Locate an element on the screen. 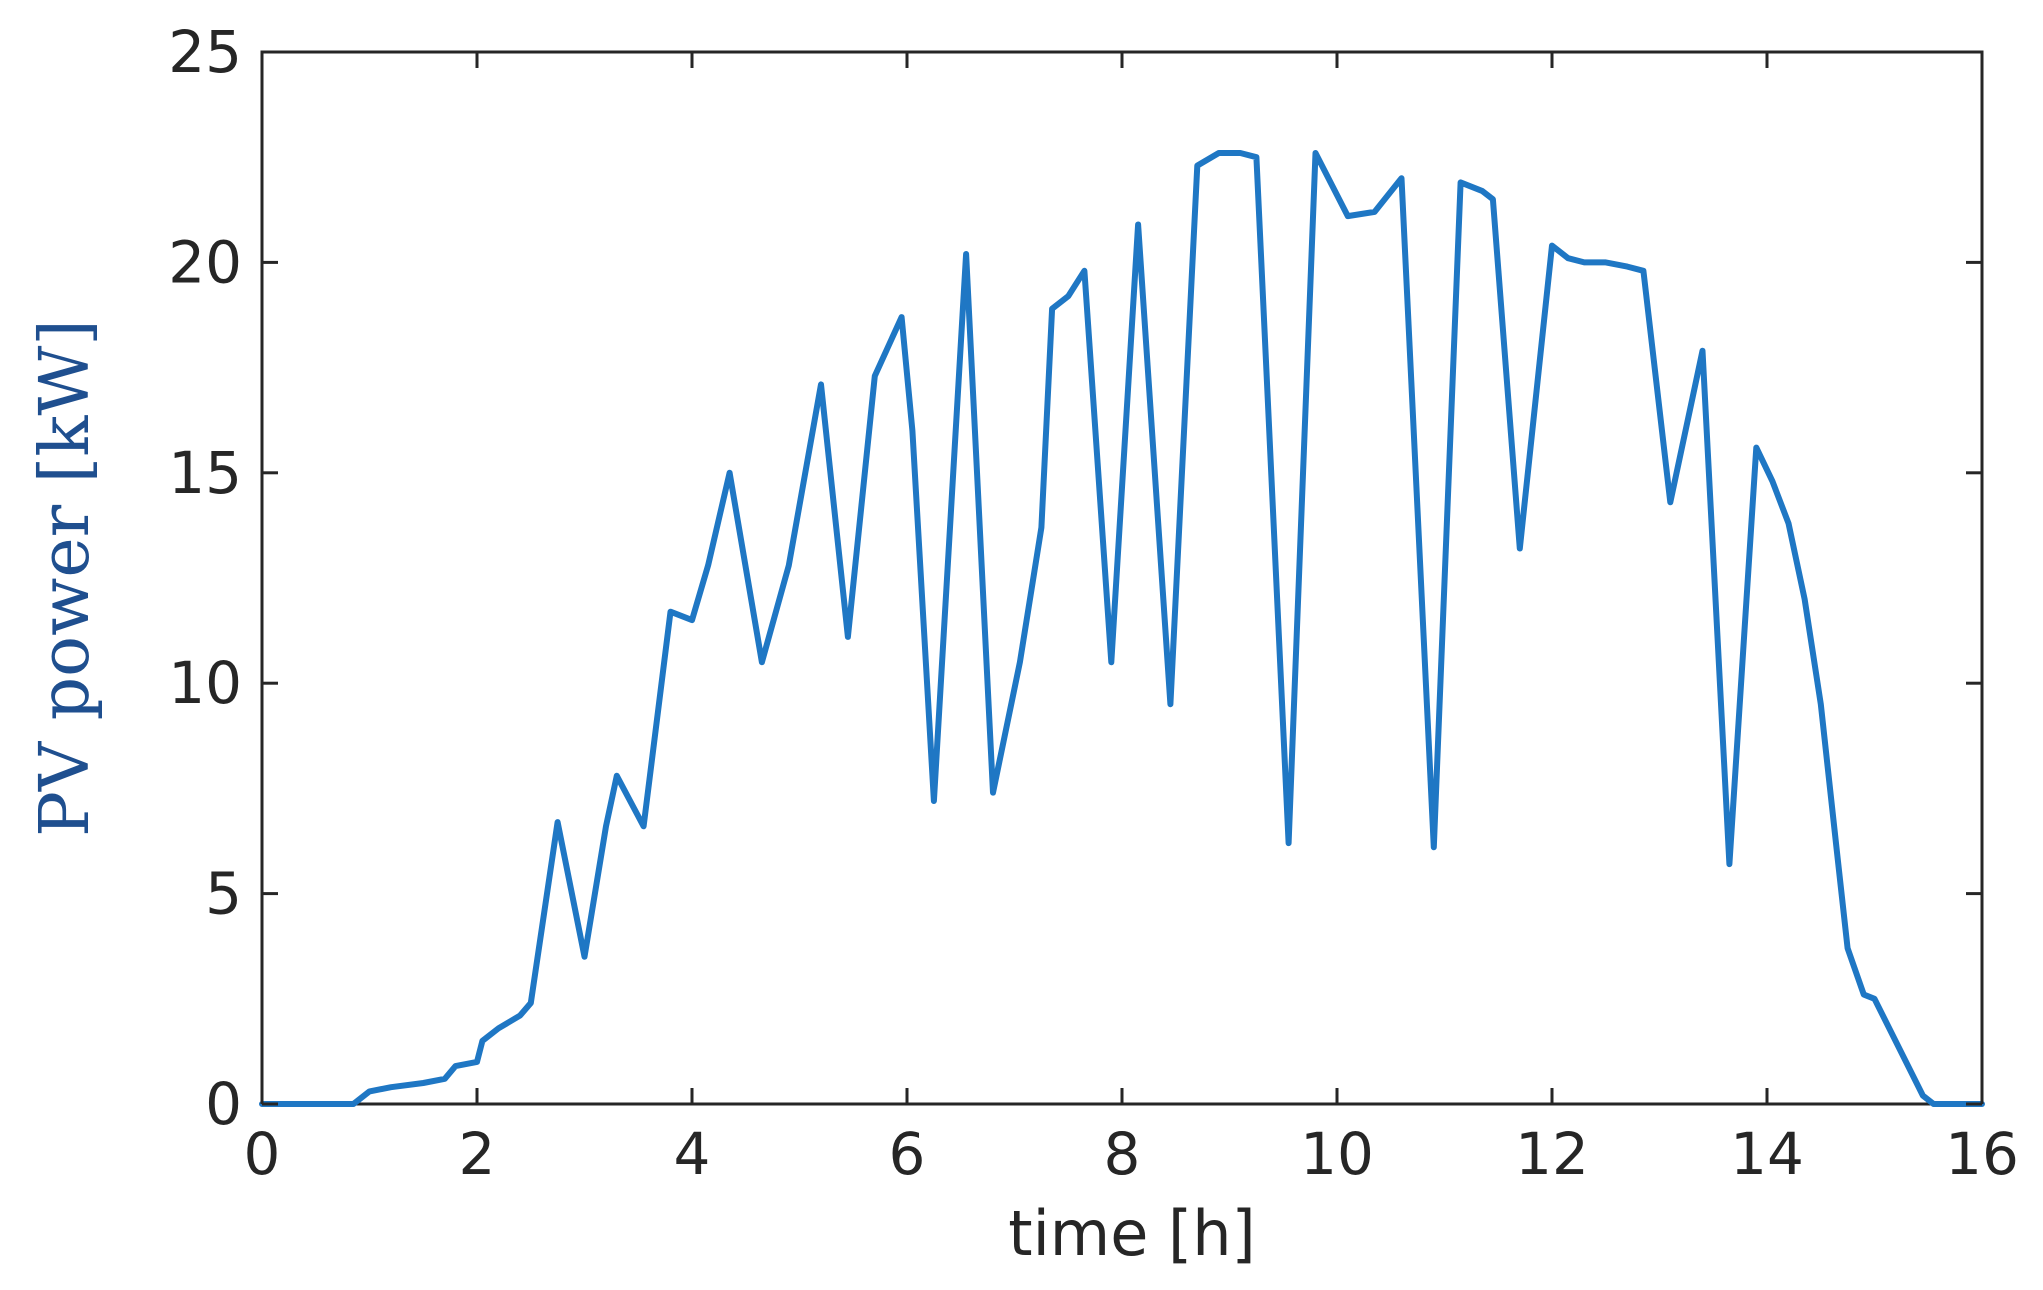 This screenshot has height=1290, width=2043. x-tick-label: 14 is located at coordinates (1767, 1154).